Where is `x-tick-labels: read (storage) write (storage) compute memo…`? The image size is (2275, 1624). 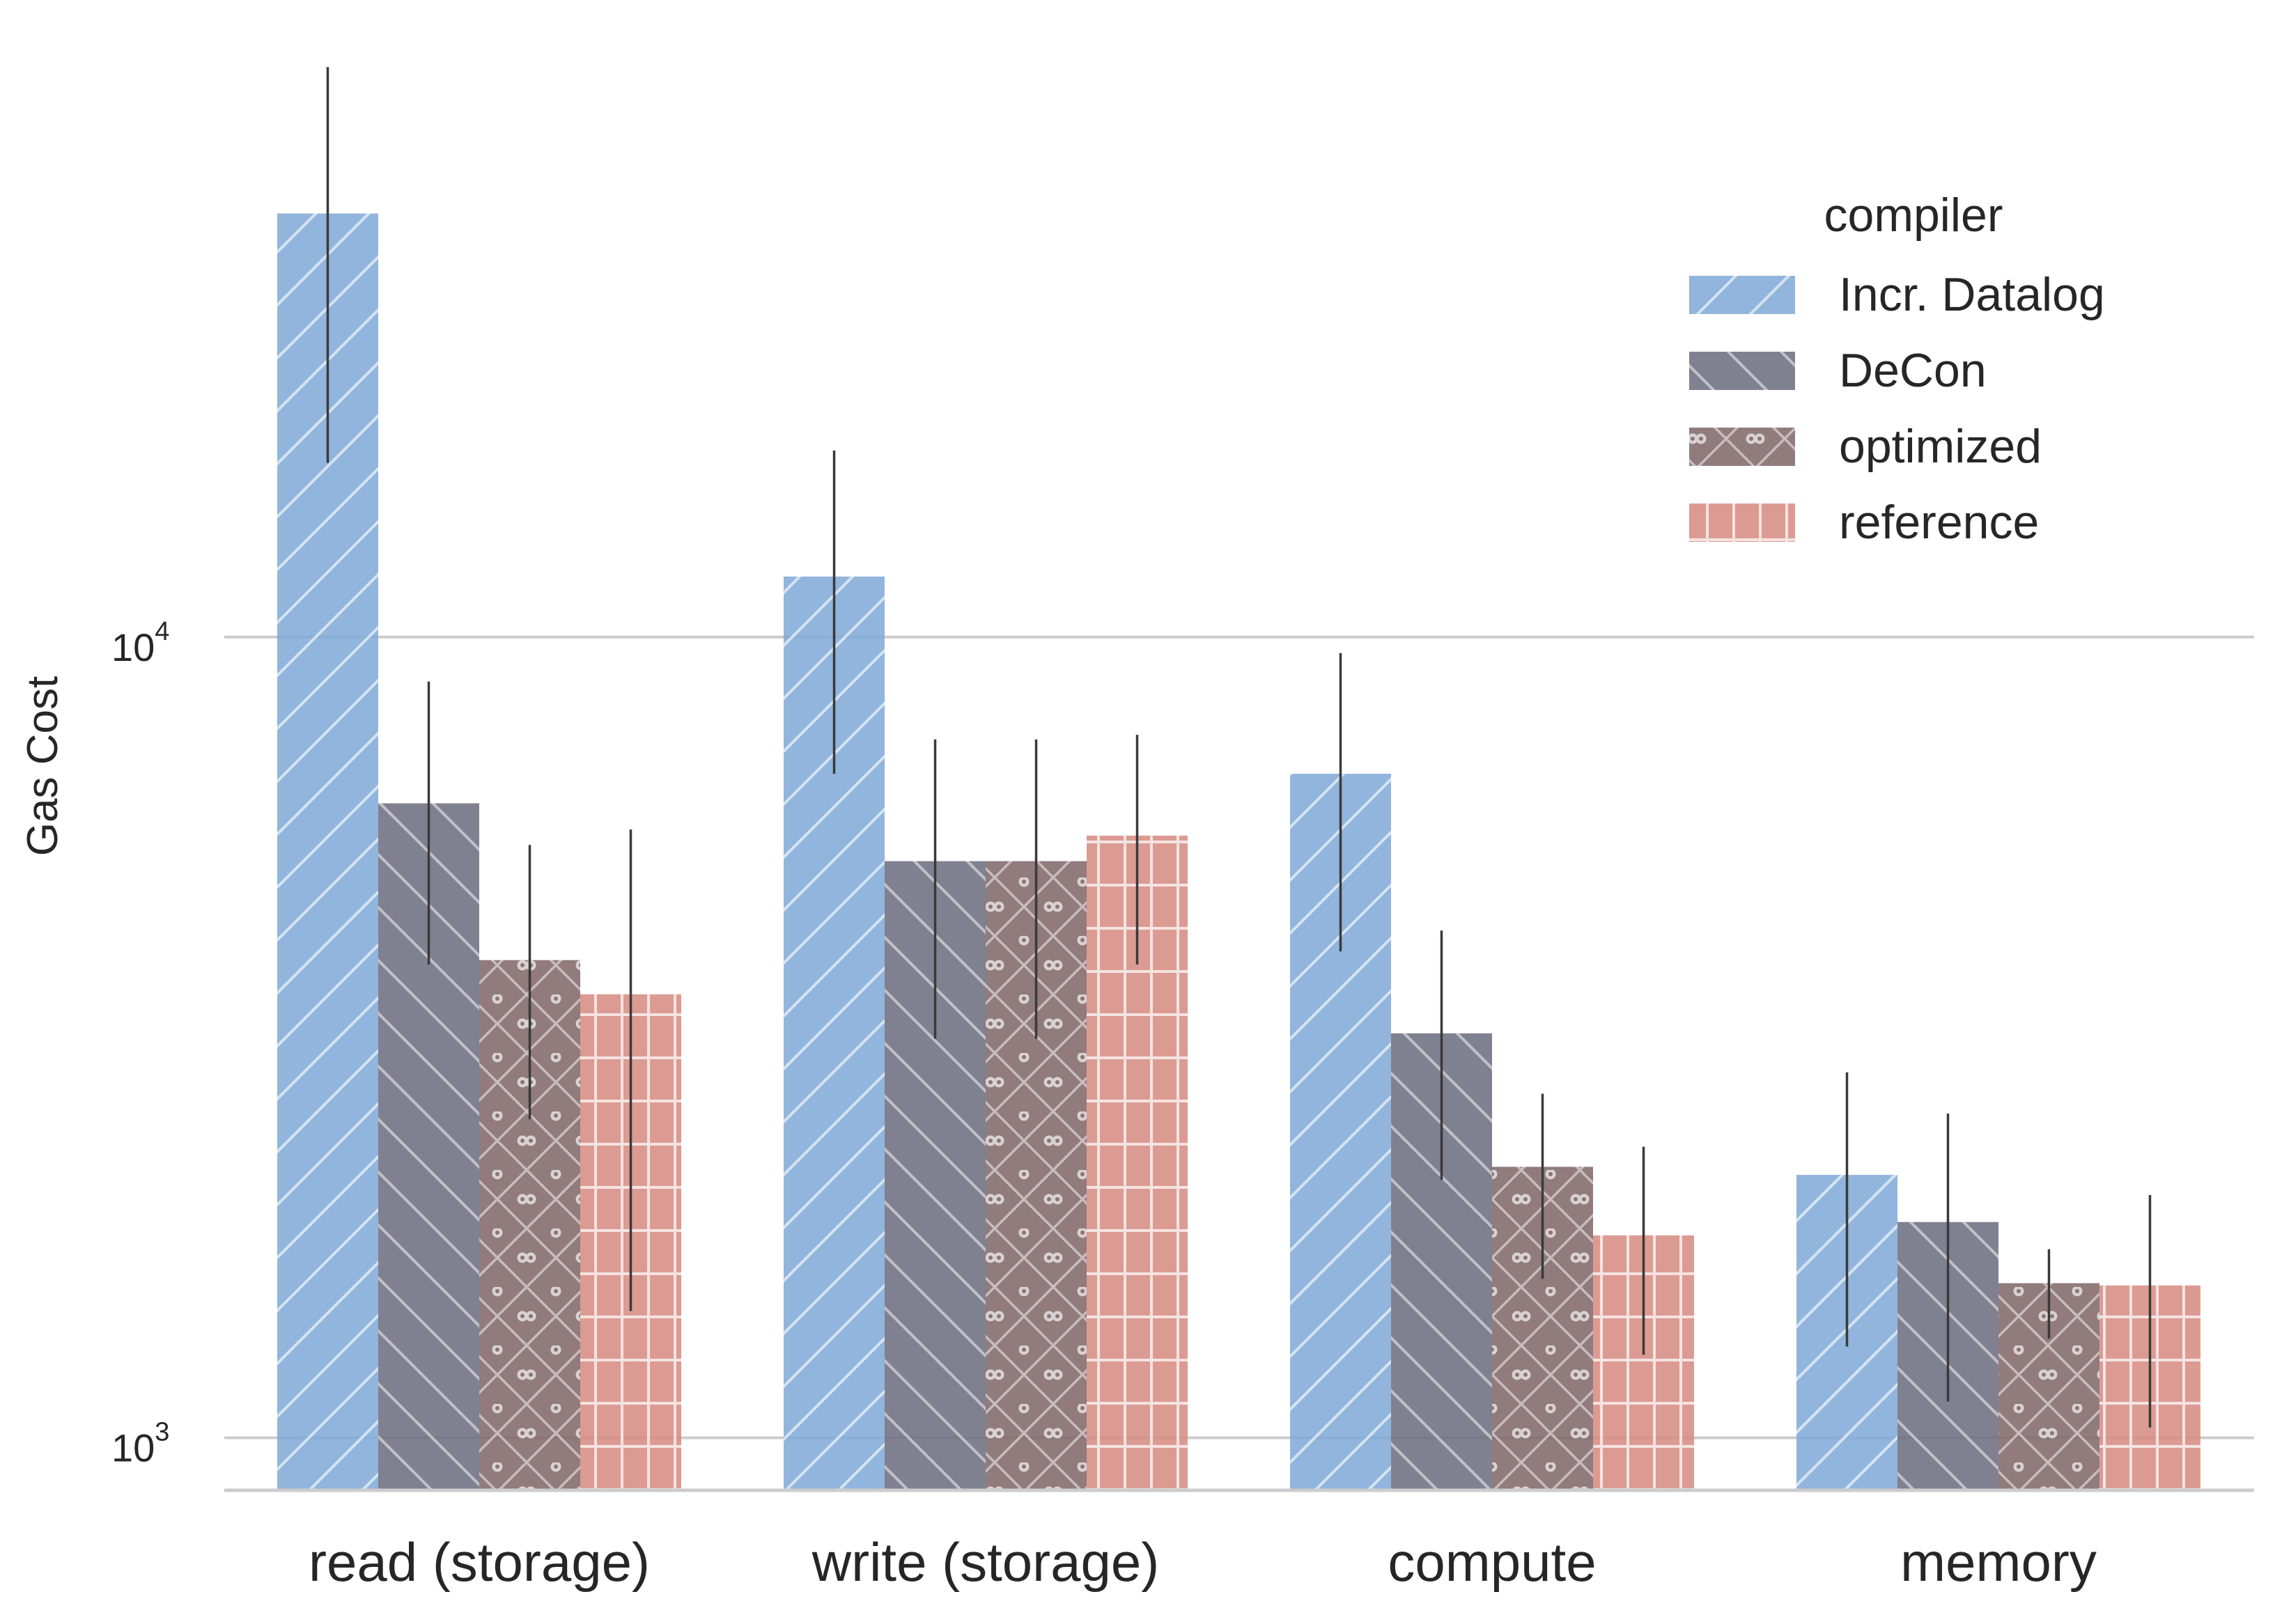 x-tick-labels: read (storage) write (storage) compute memo… is located at coordinates (1203, 1562).